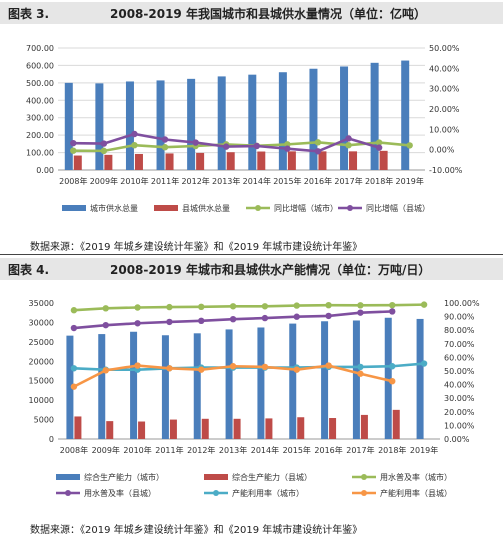  Describe the element at coordinates (416, 493) in the screenshot. I see `legend-label: 产能利用率（县城）` at that location.